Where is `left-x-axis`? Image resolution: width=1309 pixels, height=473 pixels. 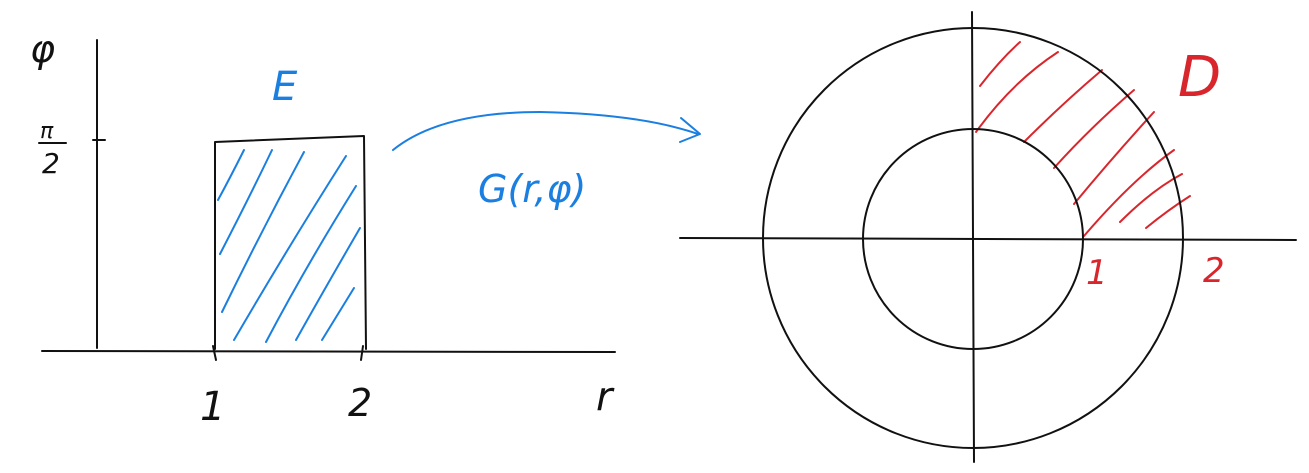
left-x-axis is located at coordinates (328, 351).